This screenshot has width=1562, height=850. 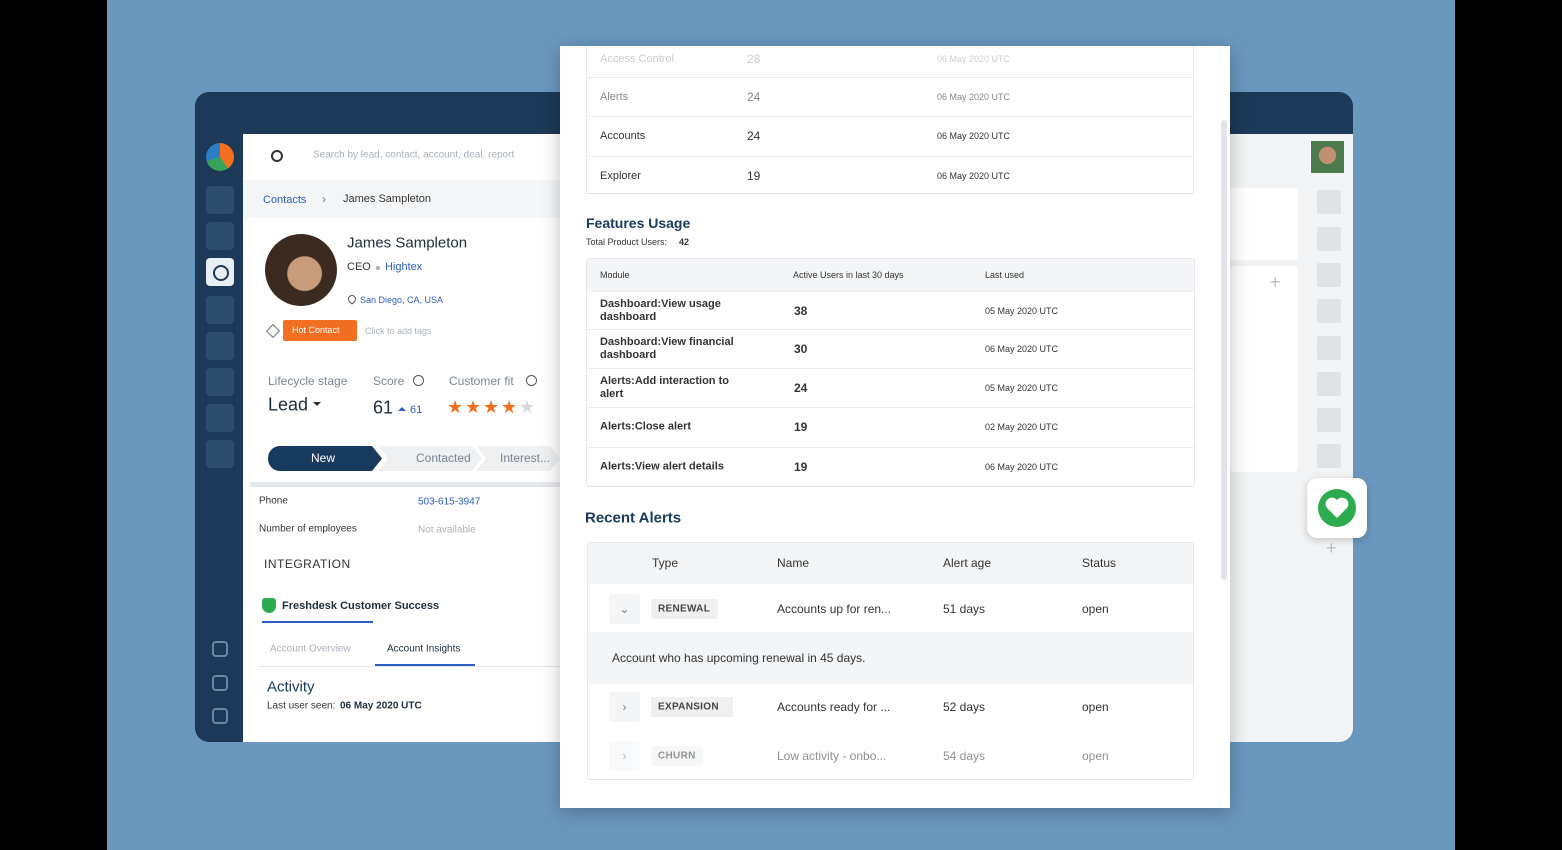 What do you see at coordinates (667, 348) in the screenshot?
I see `cell: Dashboard:View financial dashboard` at bounding box center [667, 348].